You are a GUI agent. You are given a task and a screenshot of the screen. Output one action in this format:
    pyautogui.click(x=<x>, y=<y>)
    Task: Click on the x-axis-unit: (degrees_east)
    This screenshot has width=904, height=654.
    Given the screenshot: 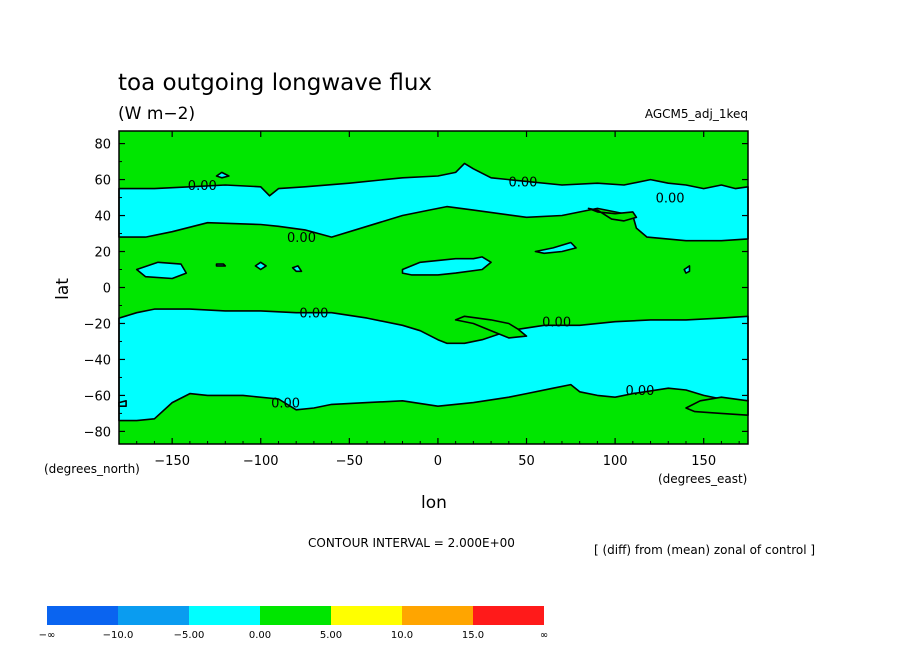 What is the action you would take?
    pyautogui.click(x=702, y=479)
    